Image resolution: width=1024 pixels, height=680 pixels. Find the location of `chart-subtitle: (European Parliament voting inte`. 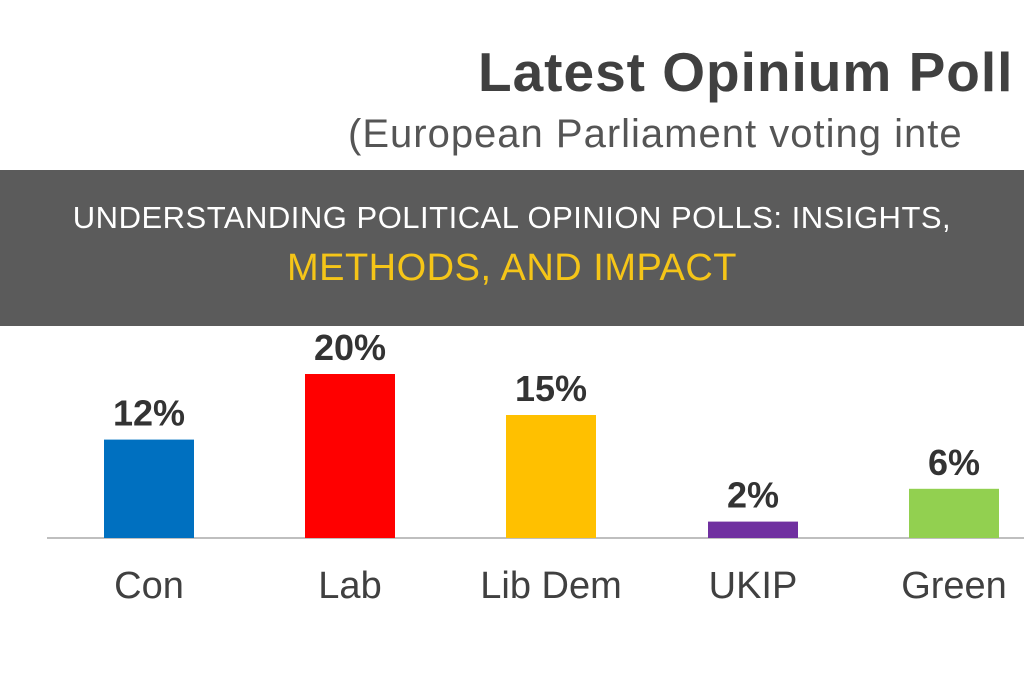

chart-subtitle: (European Parliament voting inte is located at coordinates (655, 134).